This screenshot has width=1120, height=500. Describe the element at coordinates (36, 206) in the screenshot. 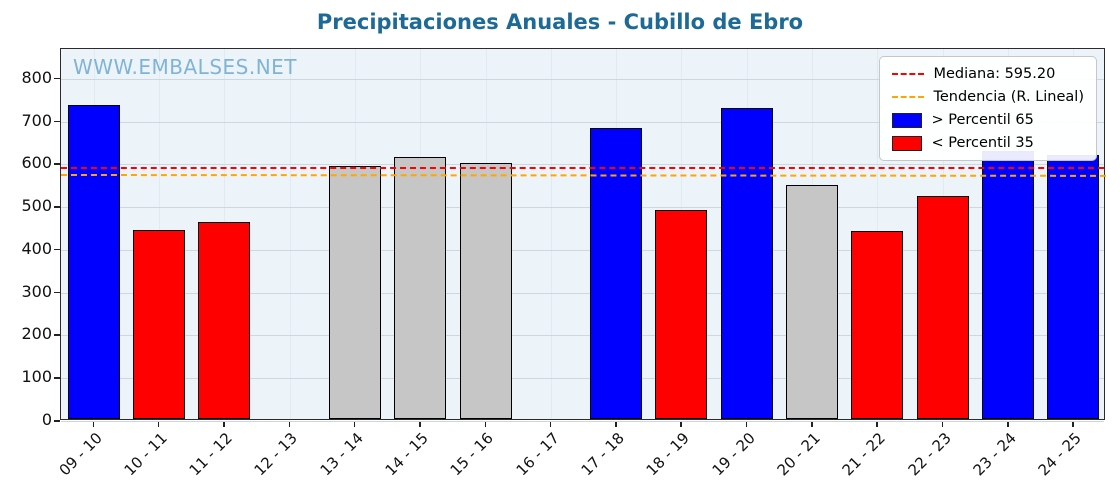

I see `y-tick-label: 500` at that location.